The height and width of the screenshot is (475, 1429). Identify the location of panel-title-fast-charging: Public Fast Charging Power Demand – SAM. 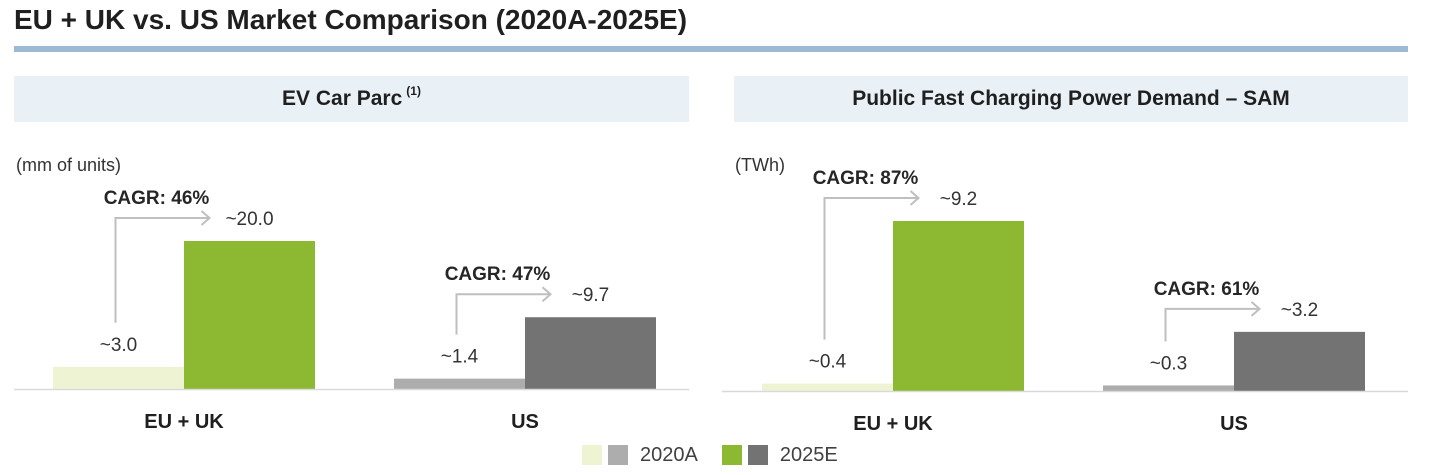
(1071, 98).